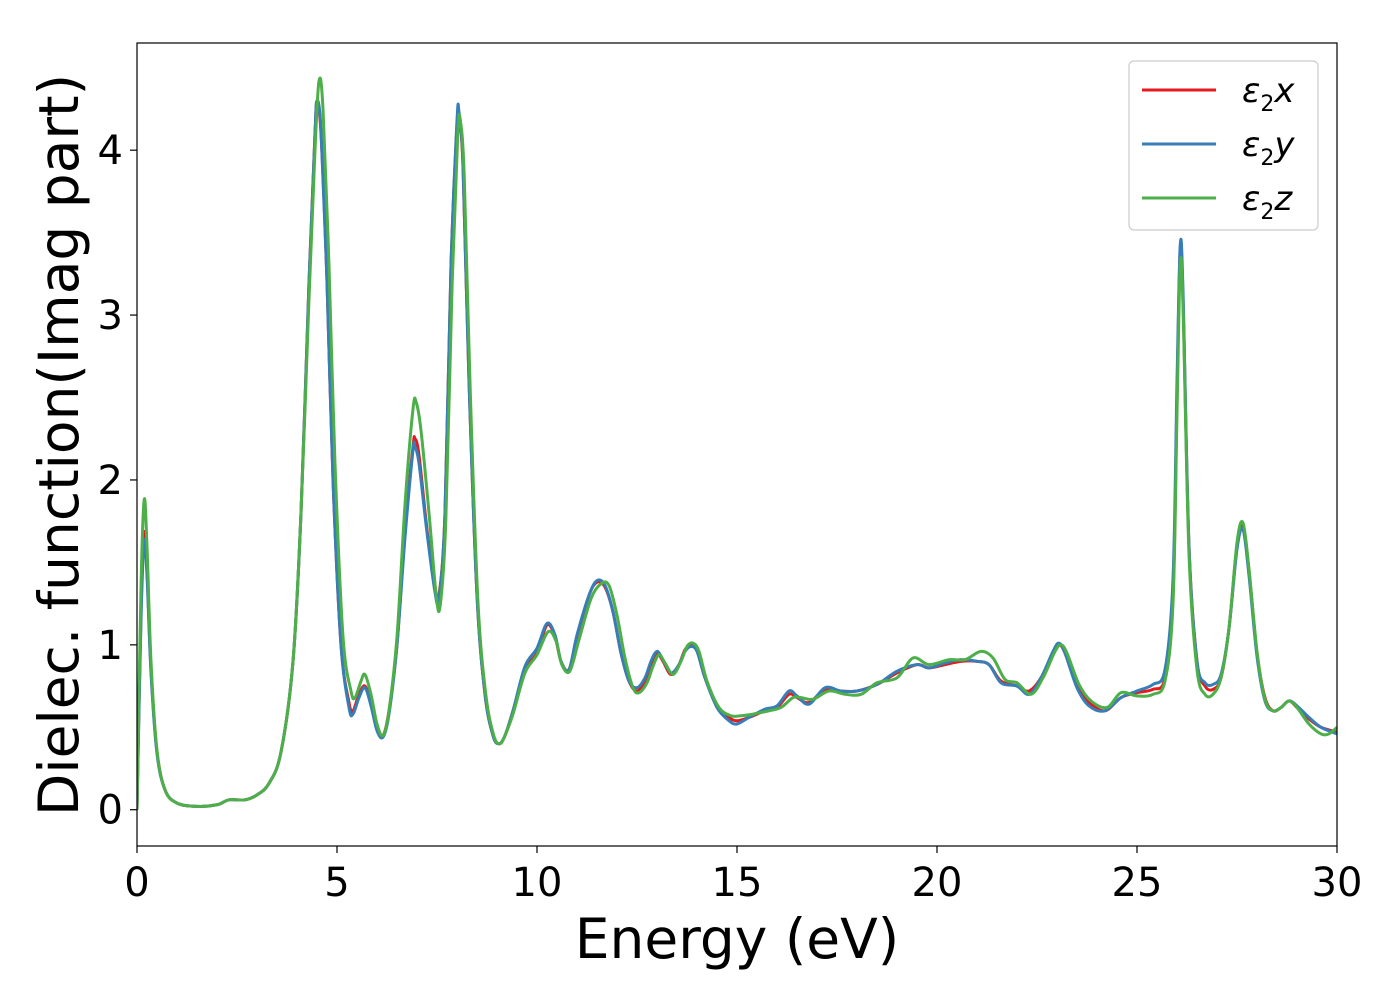  Describe the element at coordinates (110, 481) in the screenshot. I see `y-tick-label: 2` at that location.